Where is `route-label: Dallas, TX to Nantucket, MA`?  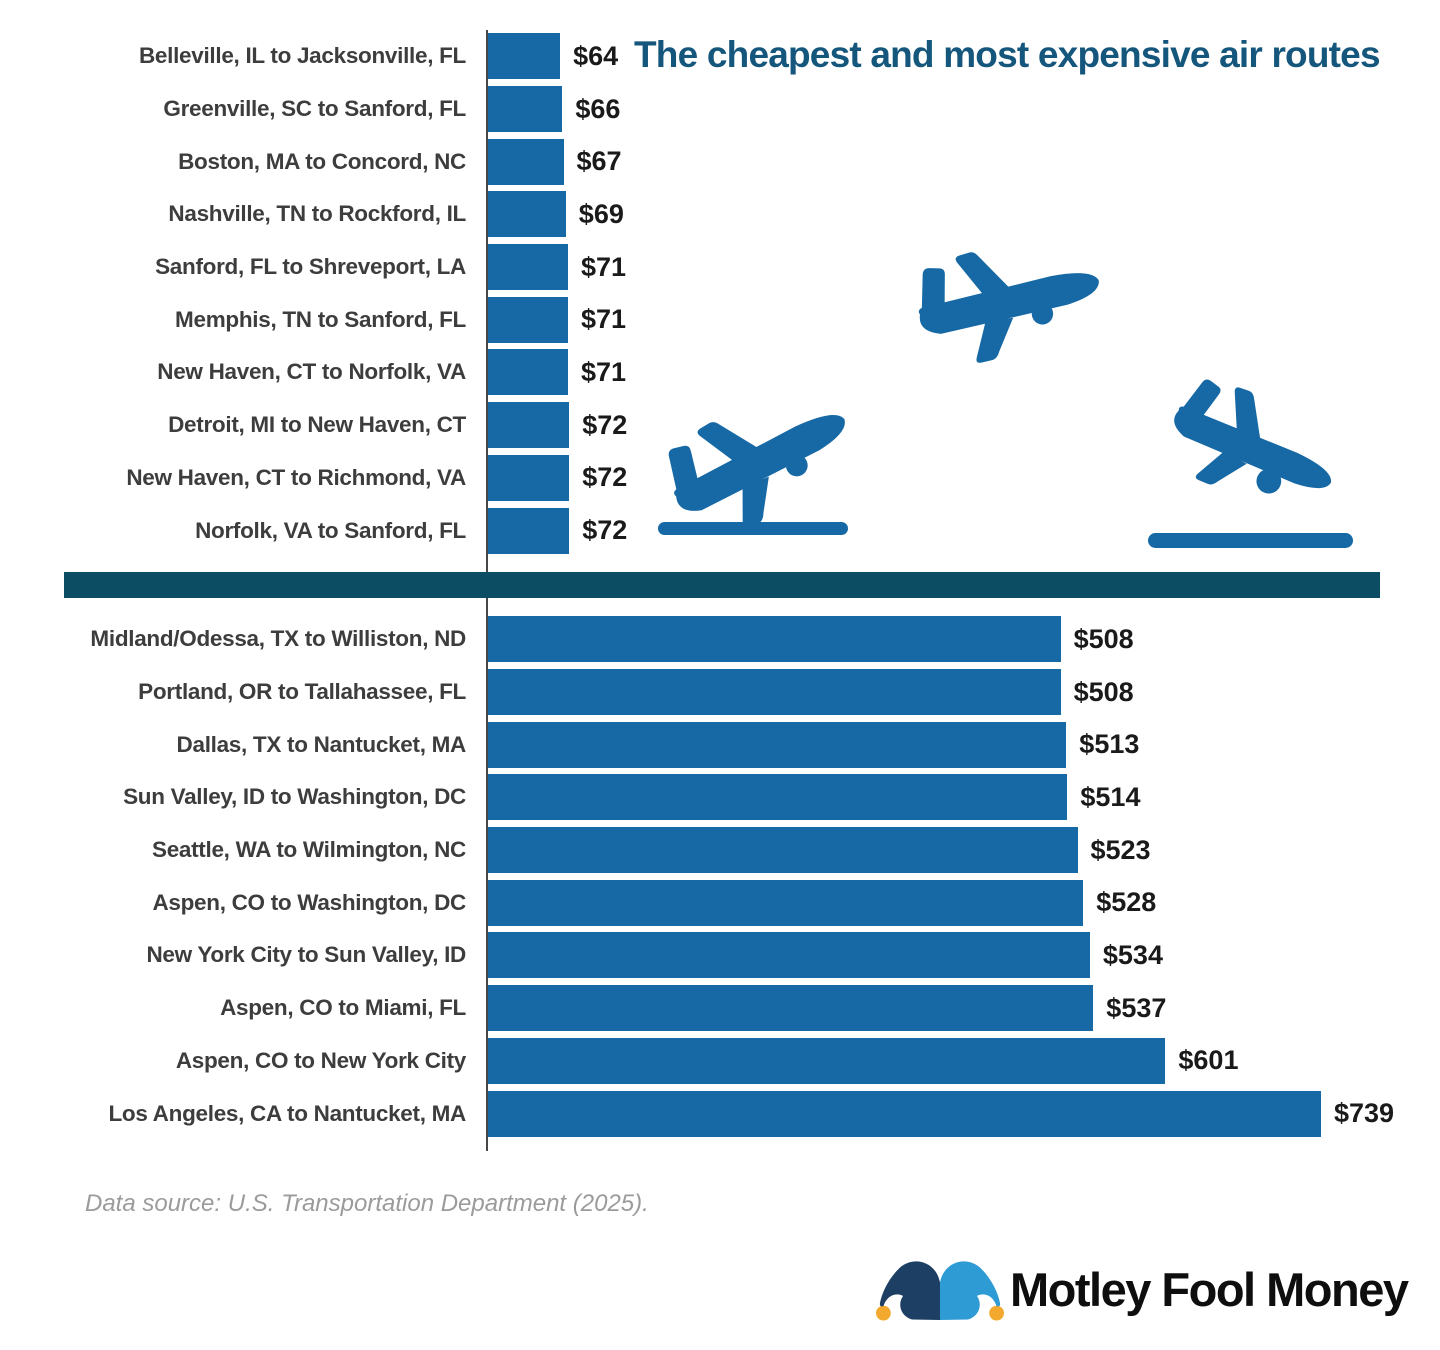
route-label: Dallas, TX to Nantucket, MA is located at coordinates (321, 744).